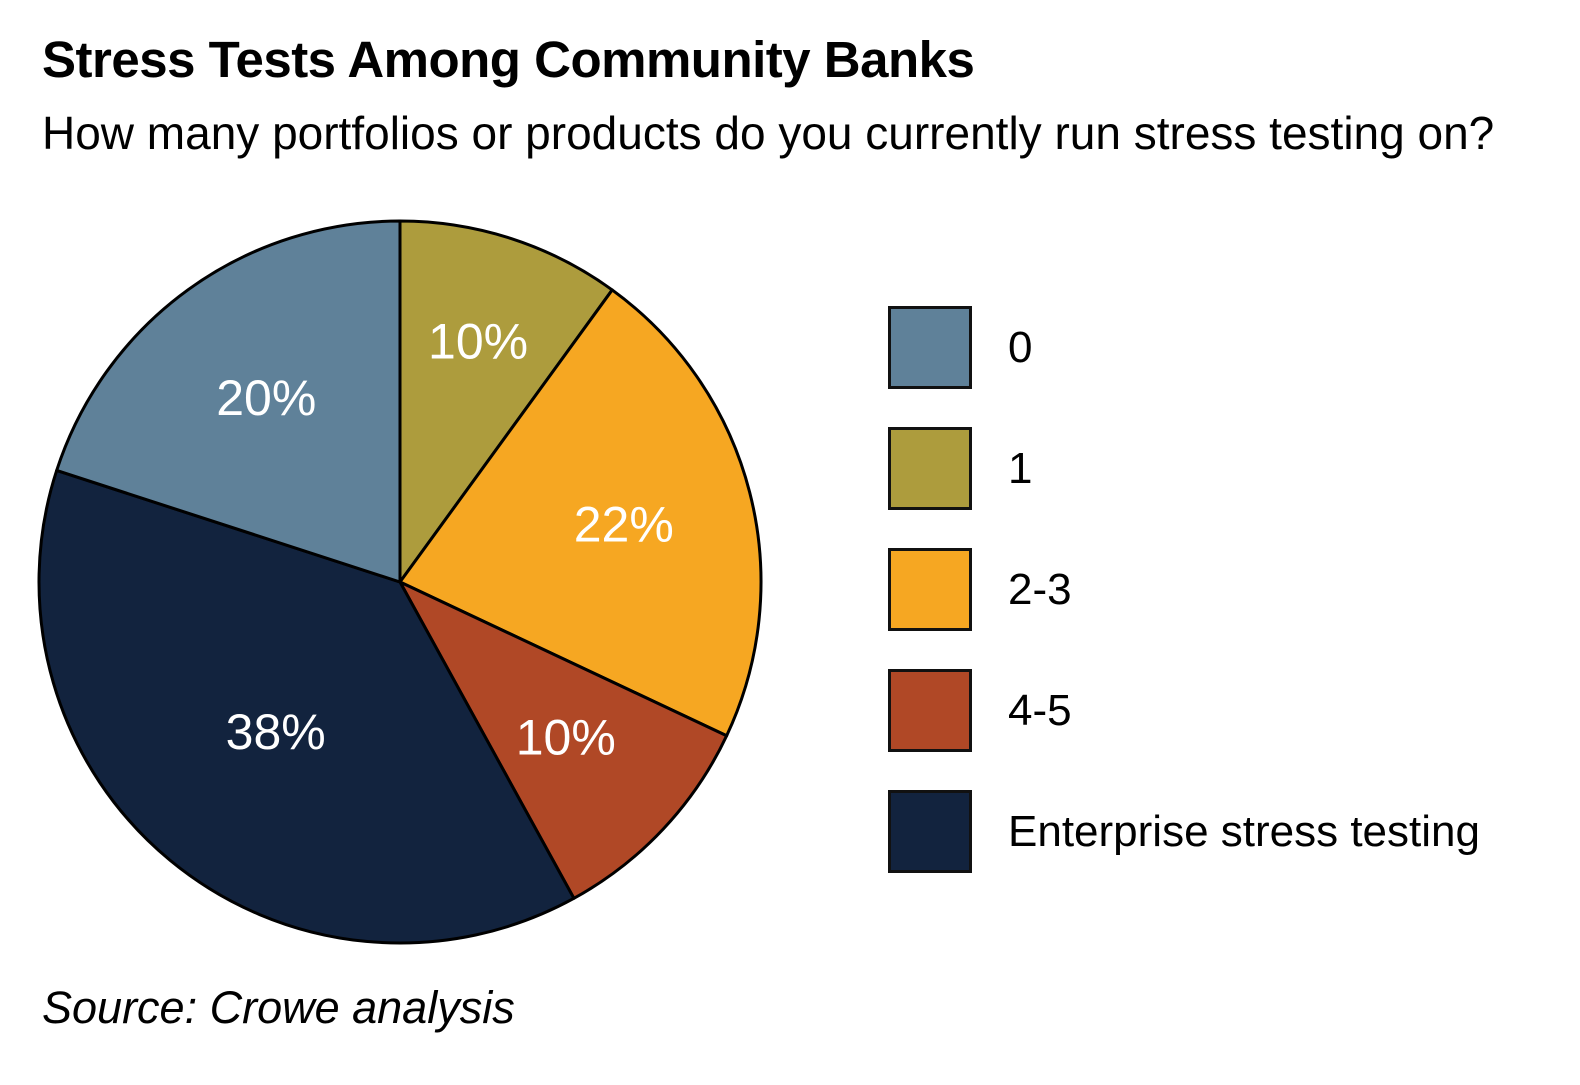 The width and height of the screenshot is (1580, 1085). I want to click on legend-row: 0, so click(1184, 347).